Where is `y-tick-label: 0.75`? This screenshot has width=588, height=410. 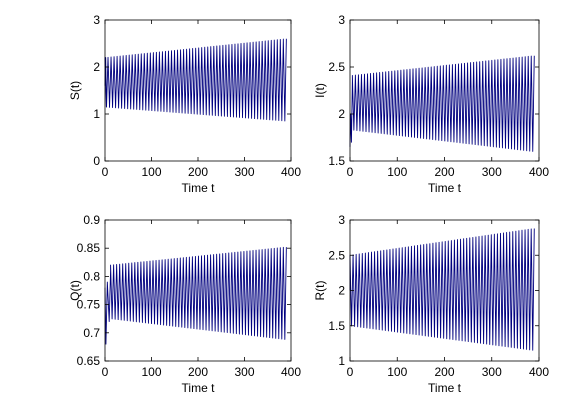
y-tick-label: 0.75 is located at coordinates (89, 305).